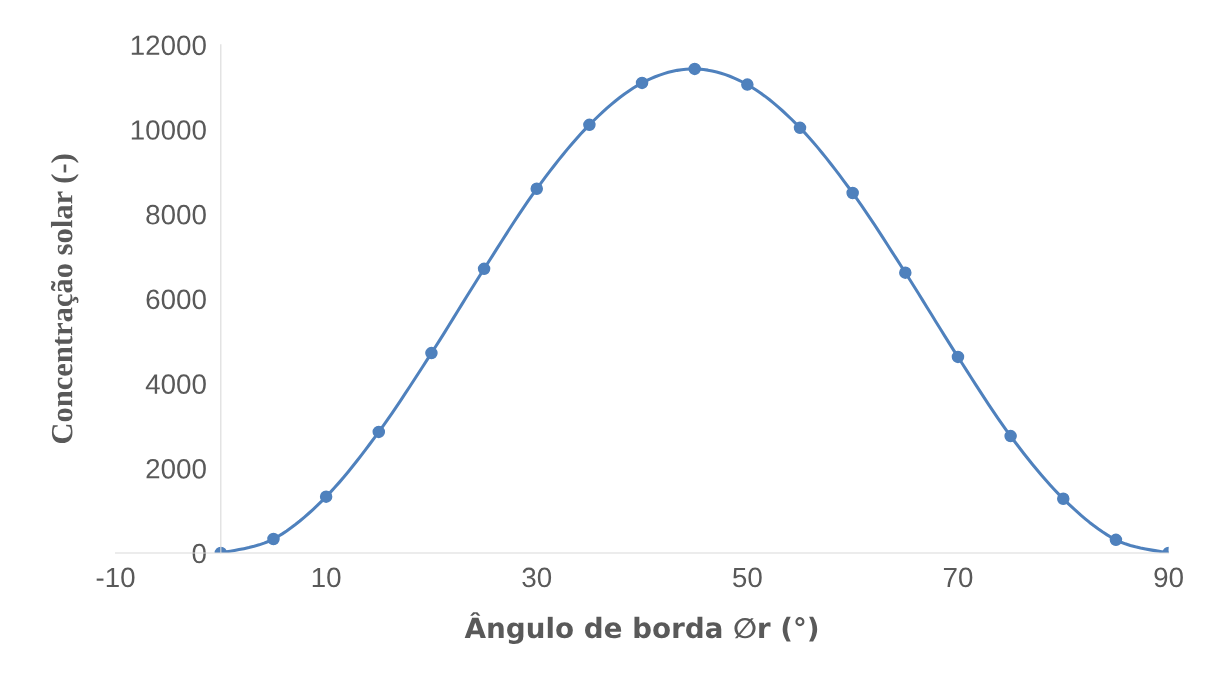 The image size is (1216, 700). Describe the element at coordinates (537, 577) in the screenshot. I see `x-tick-label: 30` at that location.